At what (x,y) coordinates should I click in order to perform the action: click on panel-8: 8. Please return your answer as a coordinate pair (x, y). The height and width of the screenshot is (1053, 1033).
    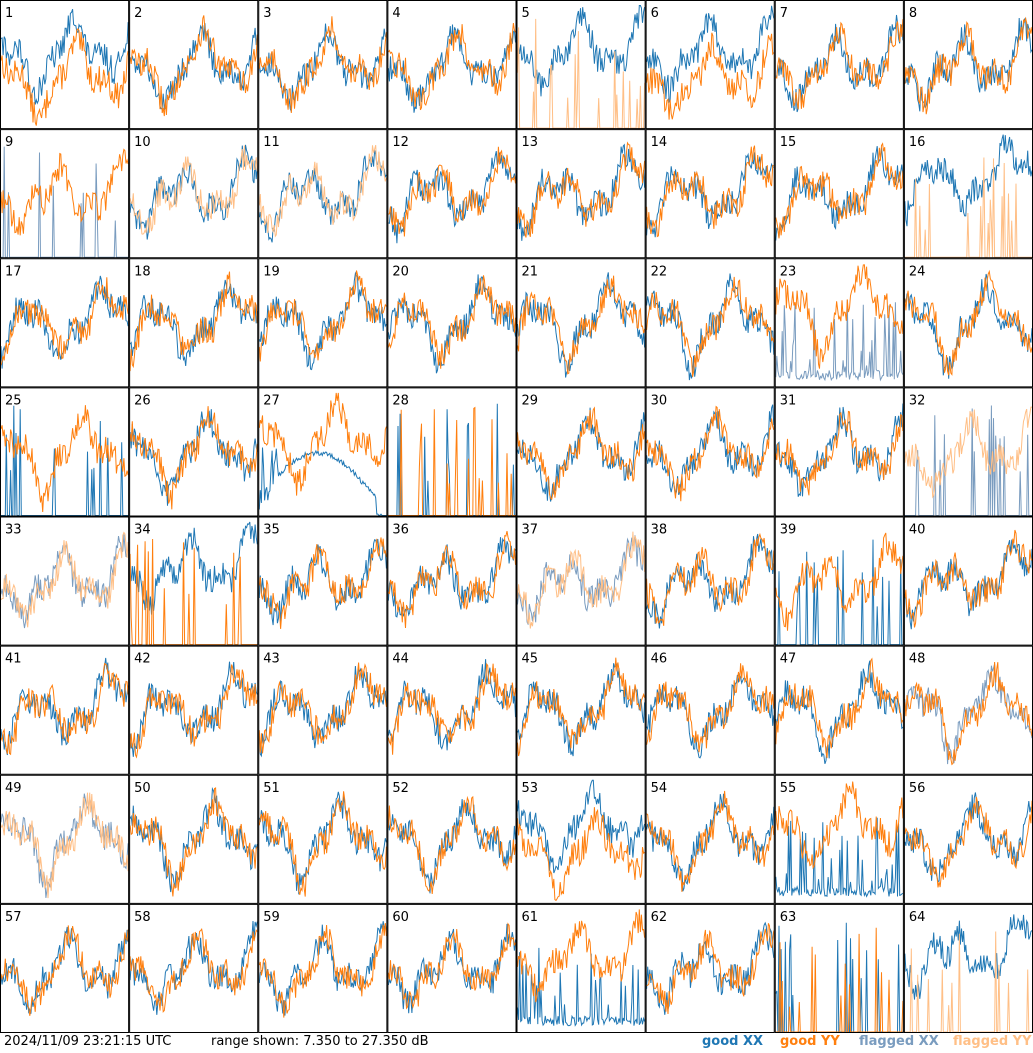
    Looking at the image, I should click on (968, 65).